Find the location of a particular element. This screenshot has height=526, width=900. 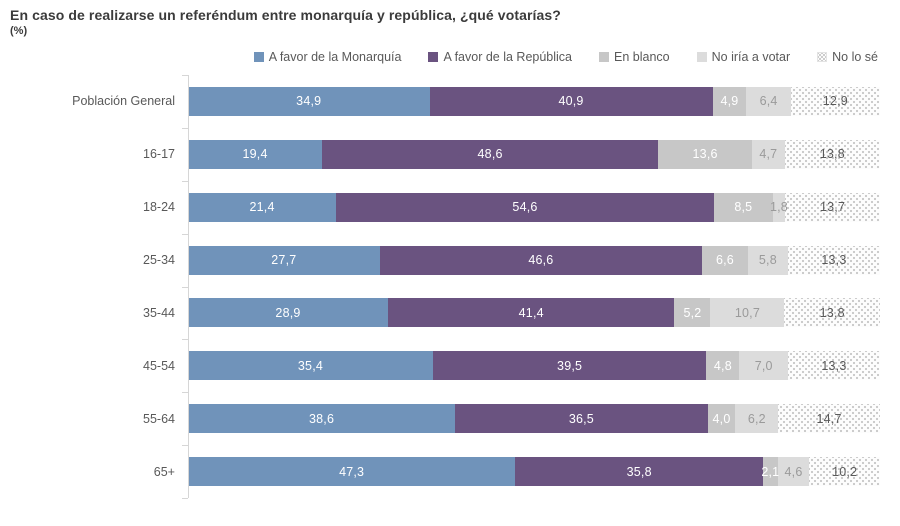

category-label: 18-24 is located at coordinates (159, 207).